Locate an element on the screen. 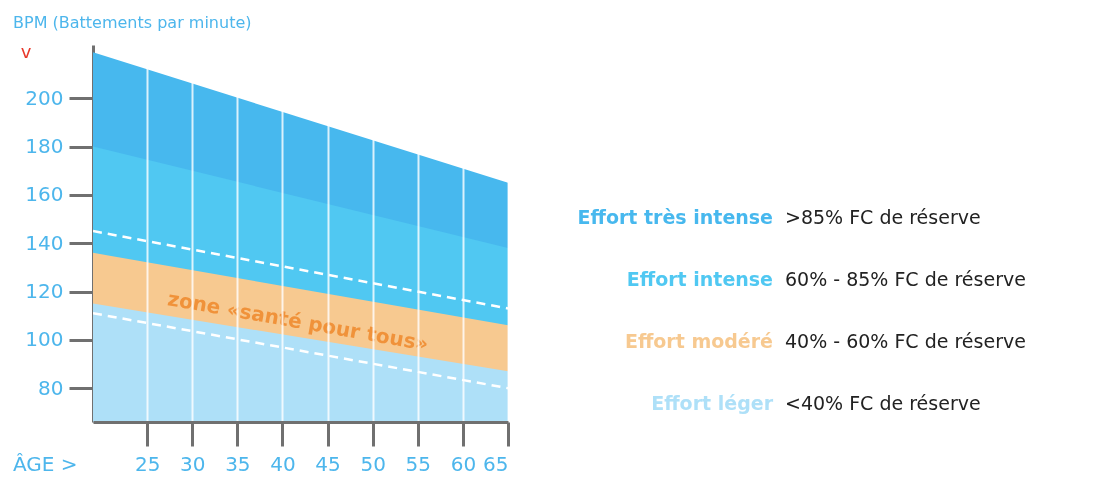 Image resolution: width=1095 pixels, height=477 pixels. x-tick-label: 60 is located at coordinates (463, 463).